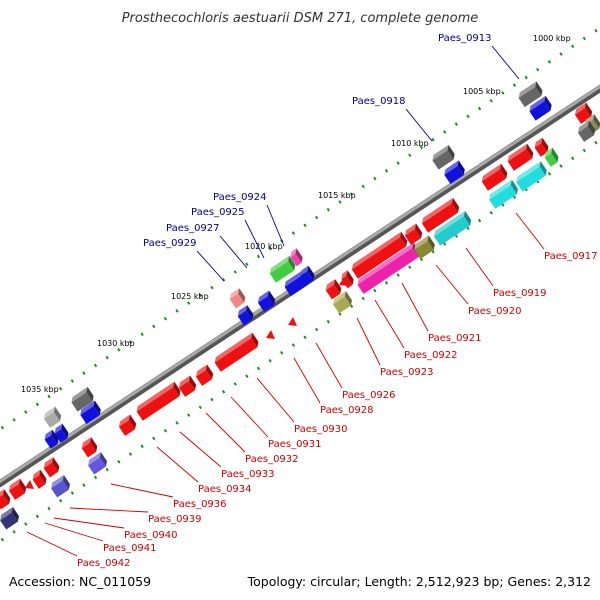  What do you see at coordinates (225, 489) in the screenshot?
I see `gene-label: Paes_0934` at bounding box center [225, 489].